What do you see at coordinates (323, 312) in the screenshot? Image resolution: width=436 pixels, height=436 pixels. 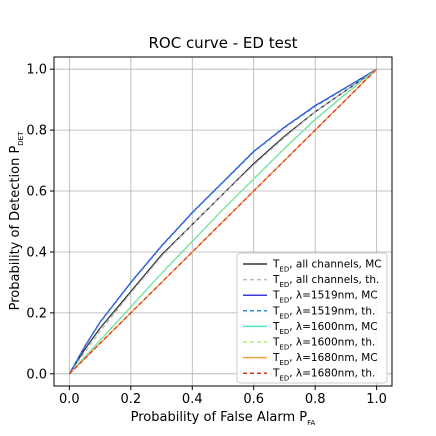 I see `legend-entry: TED, λ=1519nm, th.` at bounding box center [323, 312].